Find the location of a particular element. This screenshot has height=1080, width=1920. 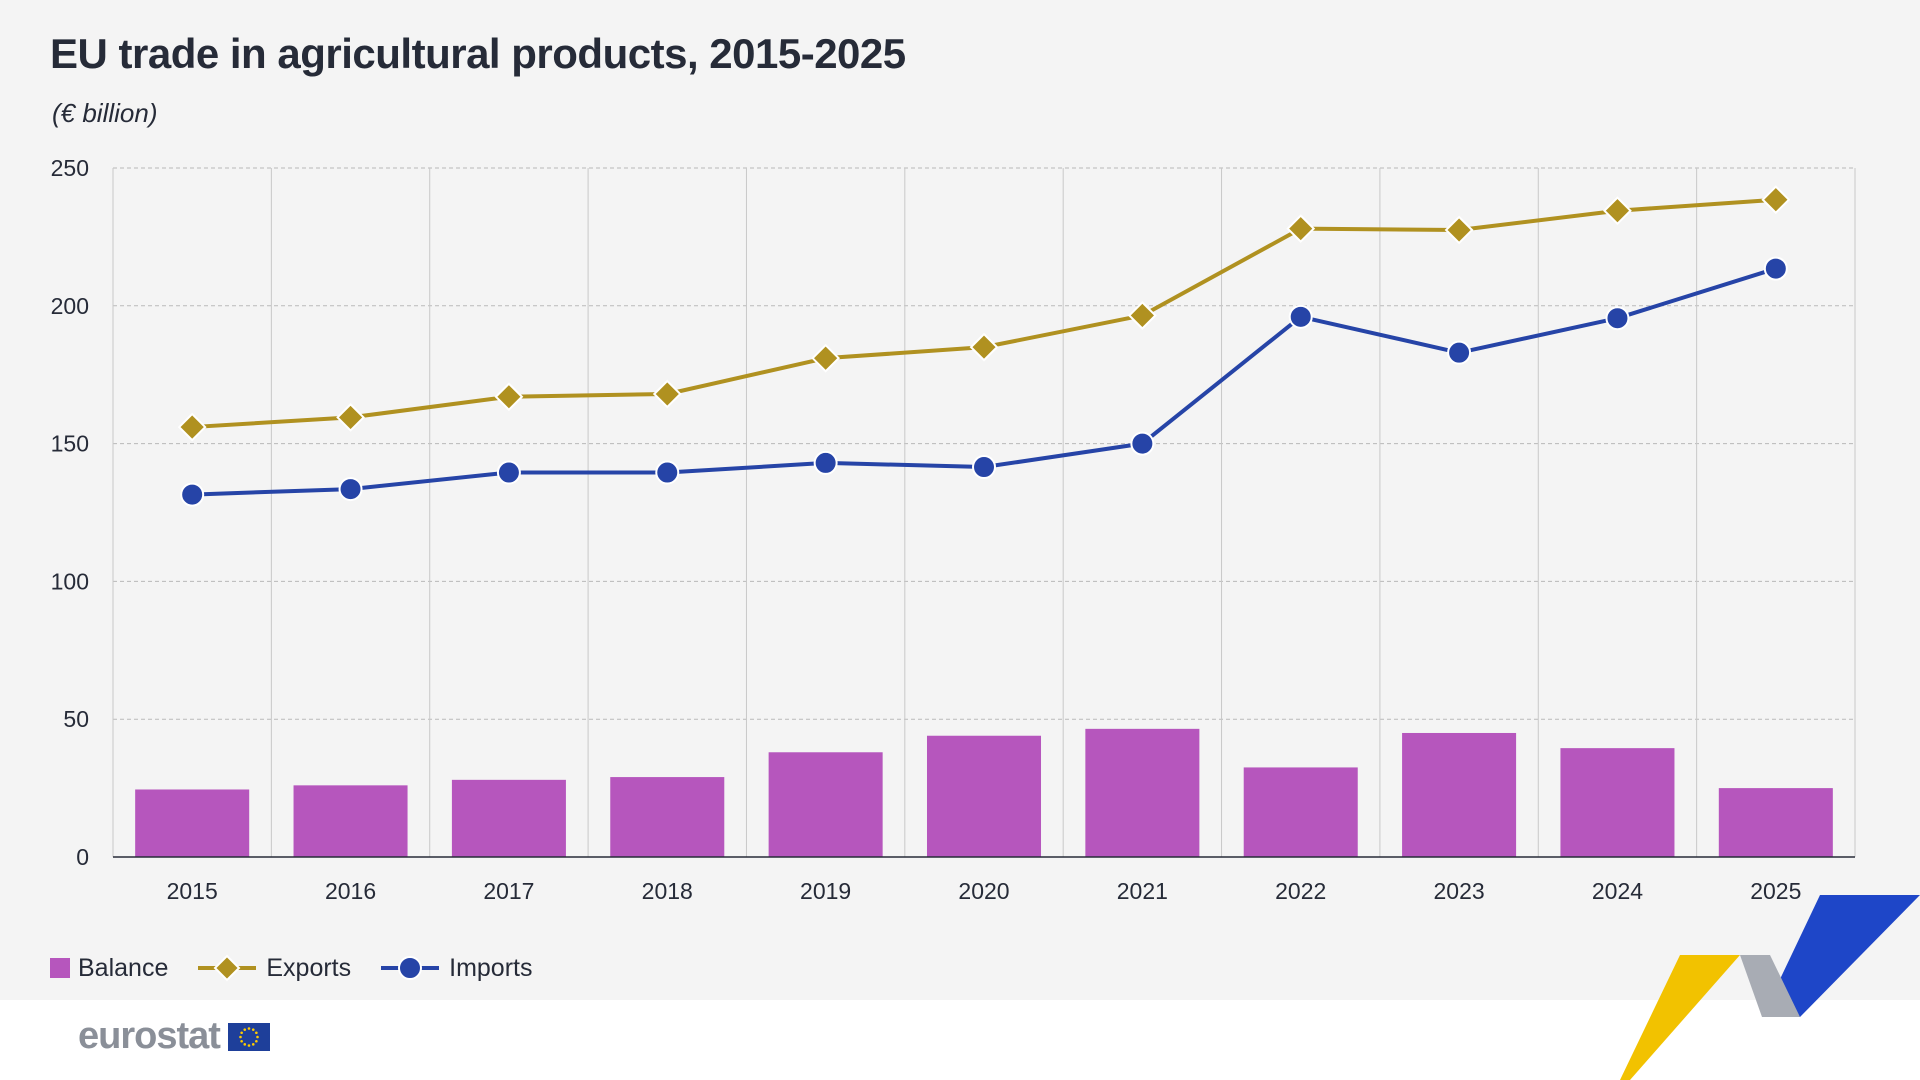

chart-subtitle: (€ billion) is located at coordinates (105, 113).